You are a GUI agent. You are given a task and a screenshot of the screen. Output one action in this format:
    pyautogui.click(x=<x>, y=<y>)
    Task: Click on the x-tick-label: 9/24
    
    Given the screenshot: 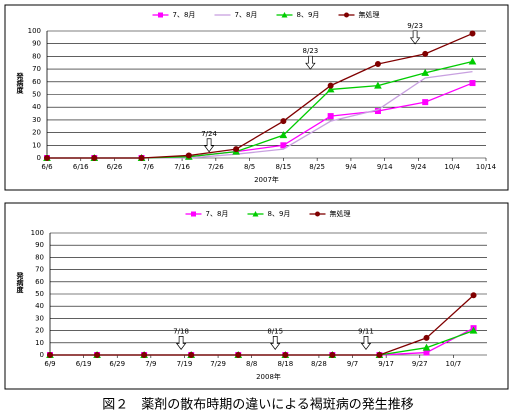 What is the action you would take?
    pyautogui.click(x=419, y=167)
    